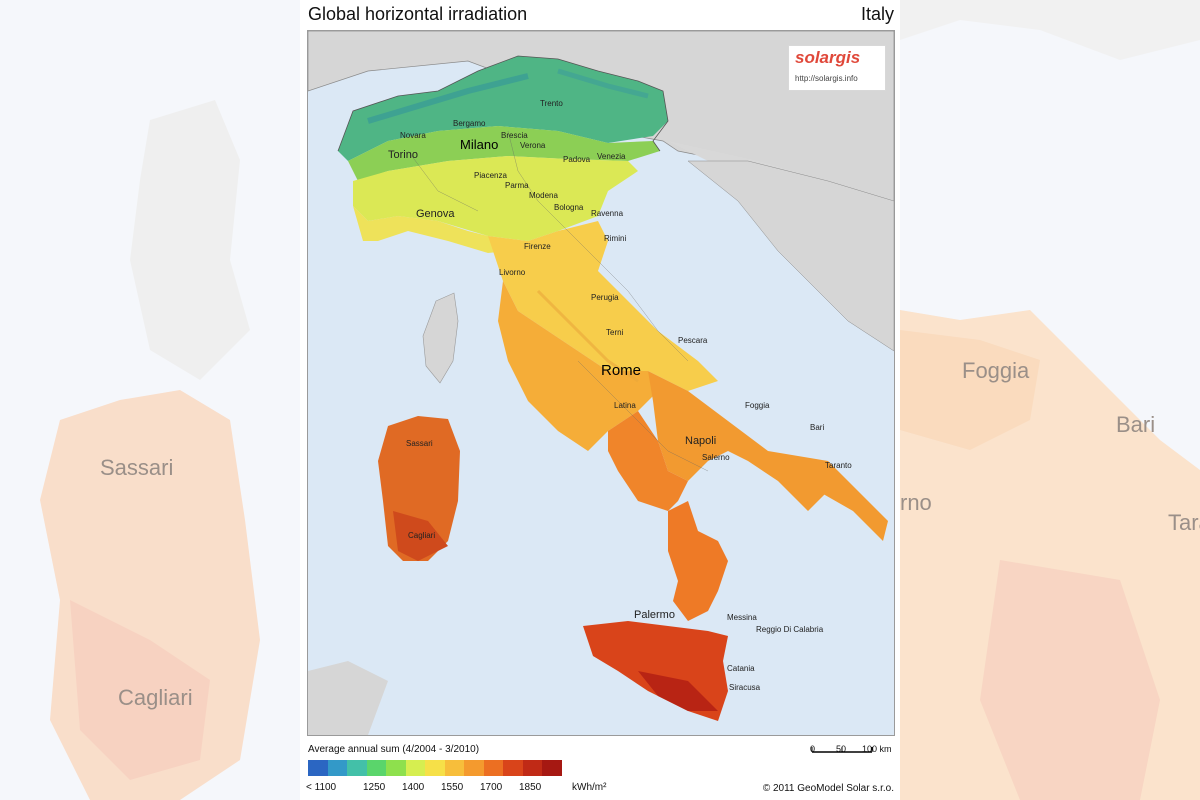  Describe the element at coordinates (742, 617) in the screenshot. I see `city-label: Messina` at that location.